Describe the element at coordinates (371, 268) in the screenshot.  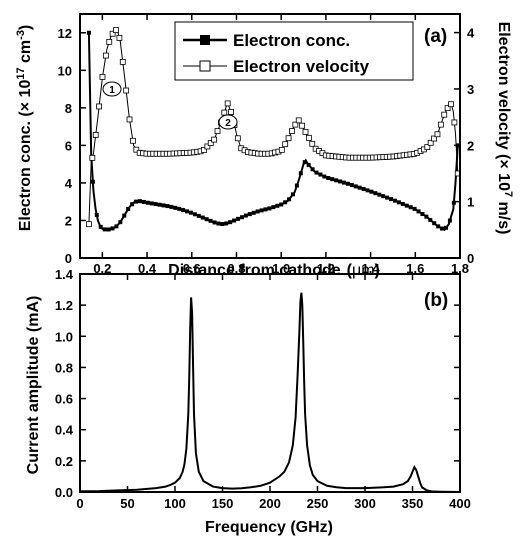
I see `panel-a-x-tick-label: 1.4` at that location.